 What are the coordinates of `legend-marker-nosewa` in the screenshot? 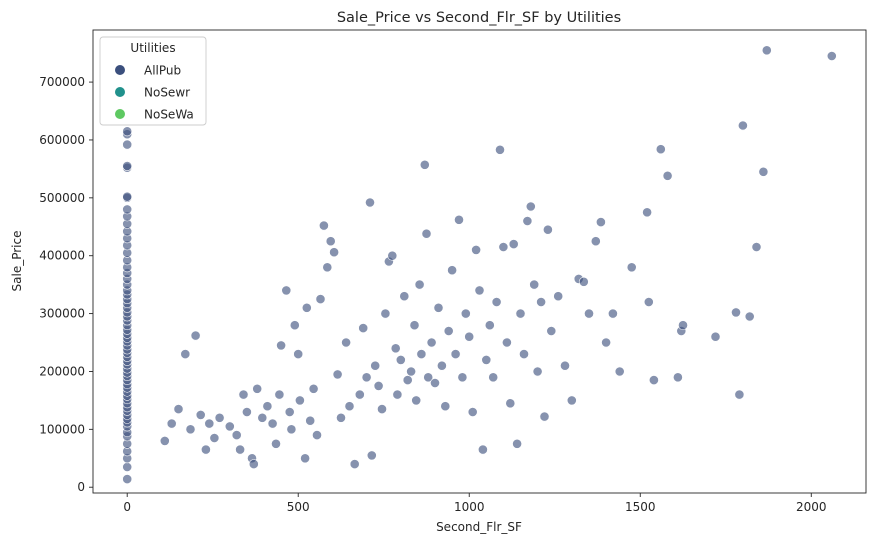 It's located at (120, 114).